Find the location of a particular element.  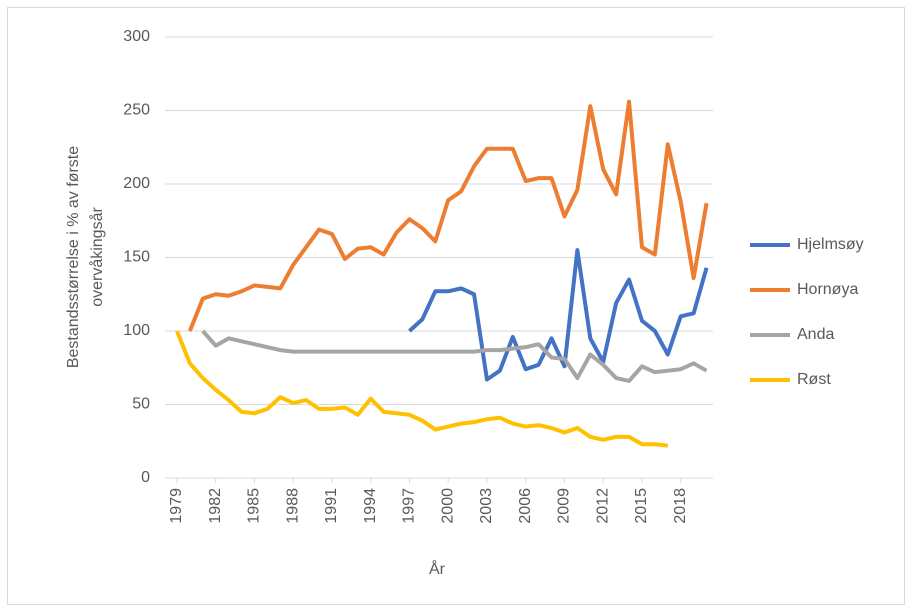

legend-label: Hornøya is located at coordinates (827, 289).